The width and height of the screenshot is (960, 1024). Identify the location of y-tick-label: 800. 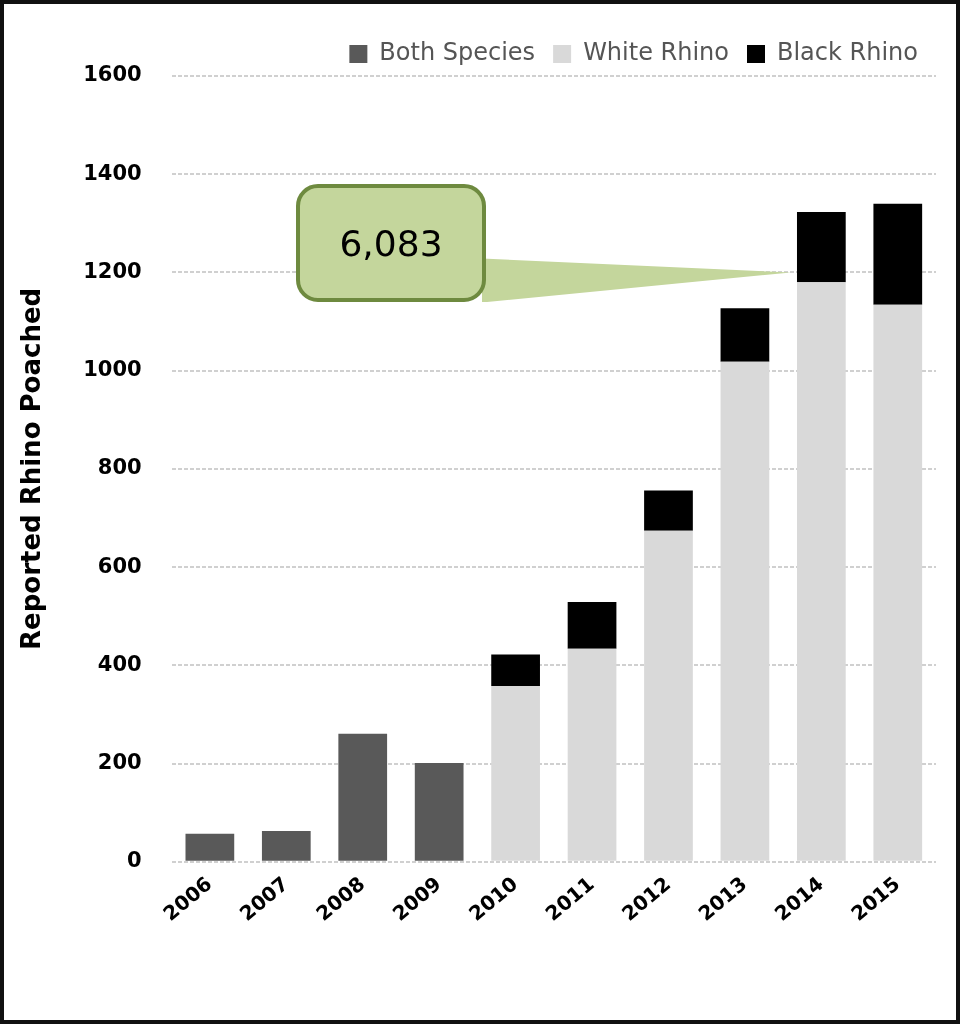
(119, 467).